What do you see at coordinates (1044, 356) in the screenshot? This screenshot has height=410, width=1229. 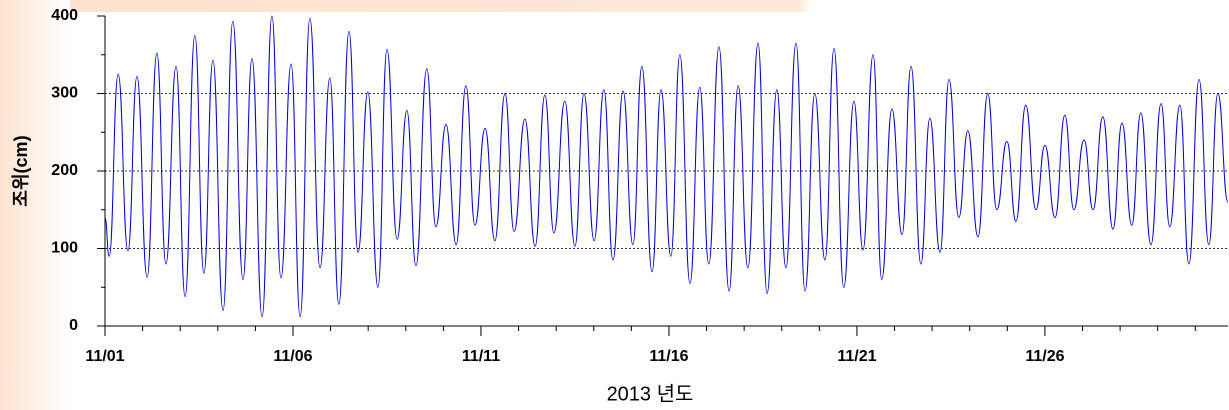 I see `x-tick-label: 11/26` at bounding box center [1044, 356].